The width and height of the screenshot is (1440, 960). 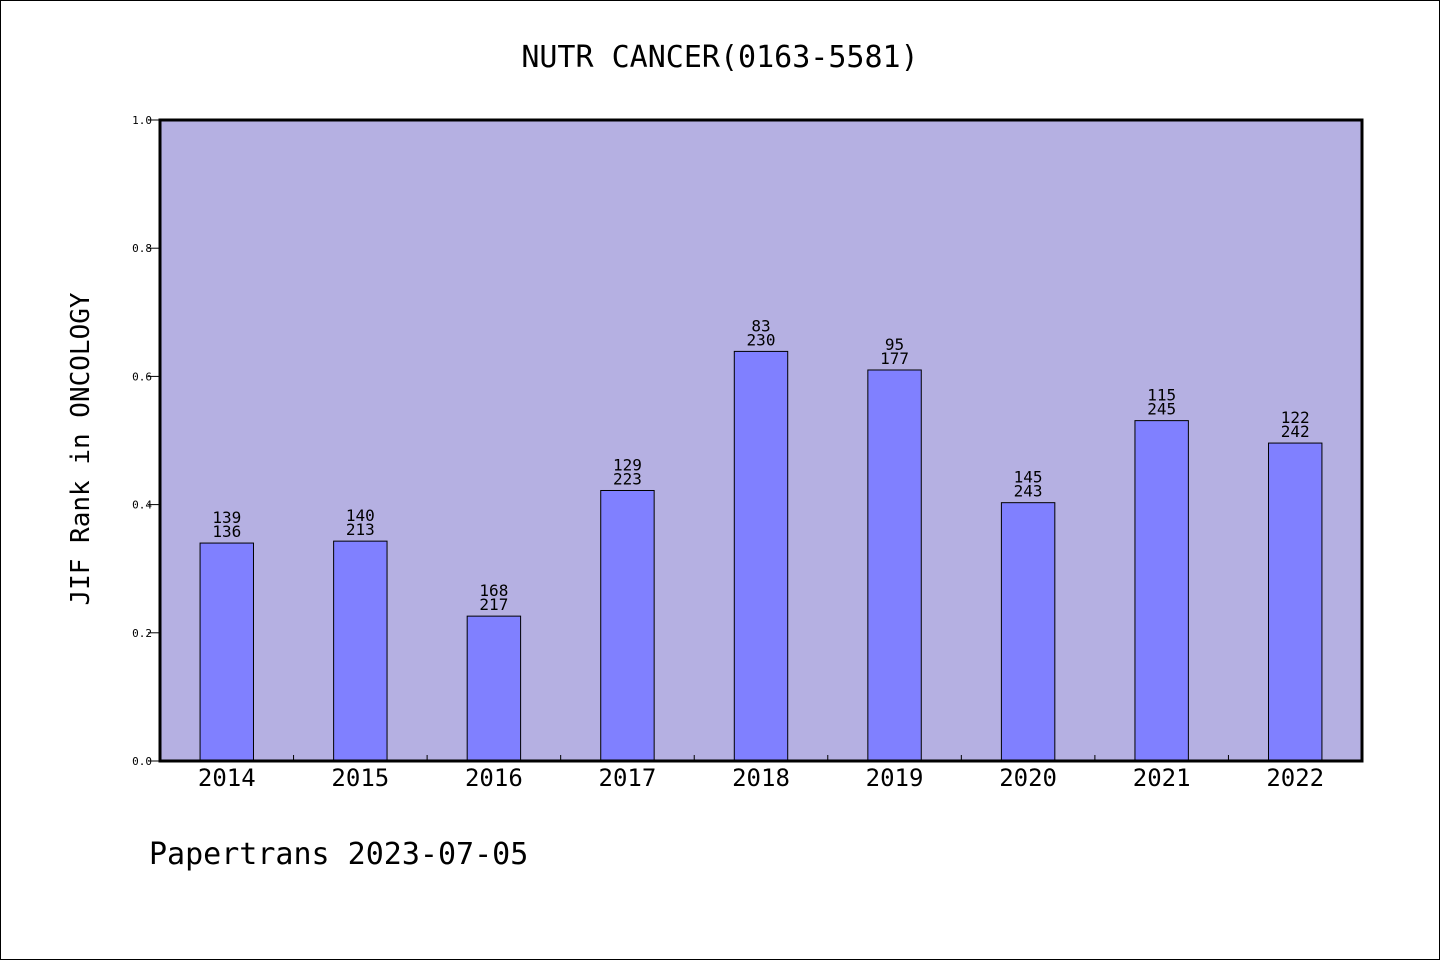 I want to click on y-tick-label: 0.4, so click(x=142, y=505).